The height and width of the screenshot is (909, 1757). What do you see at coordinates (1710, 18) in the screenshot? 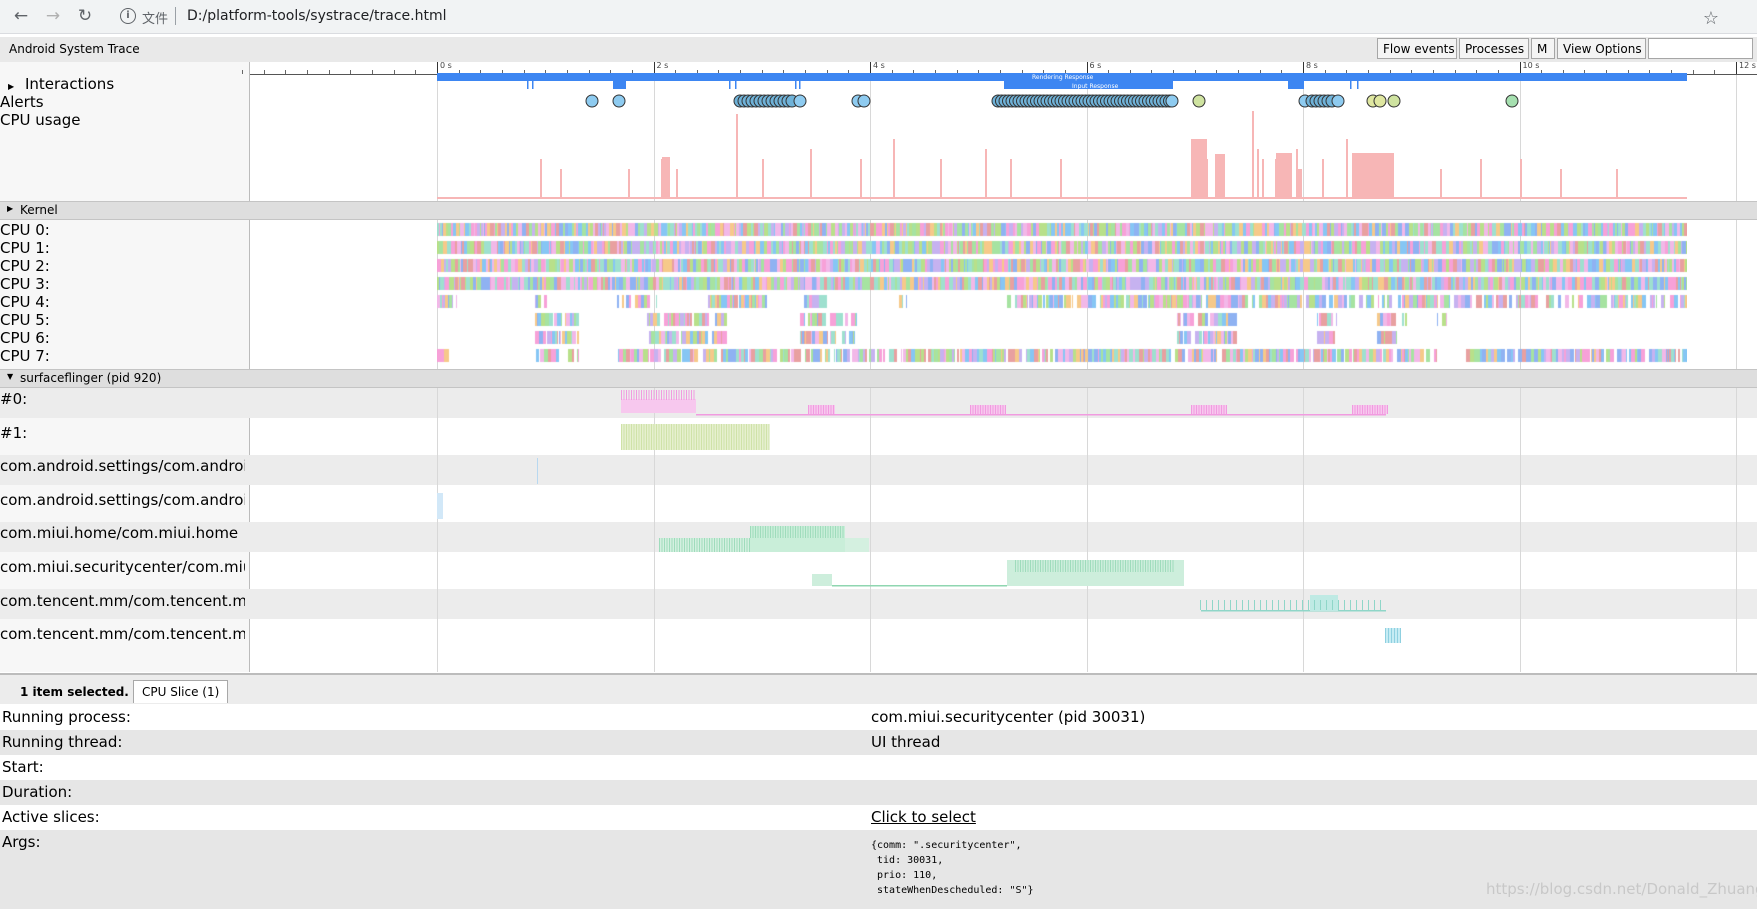
I see `star-icon: ☆` at bounding box center [1710, 18].